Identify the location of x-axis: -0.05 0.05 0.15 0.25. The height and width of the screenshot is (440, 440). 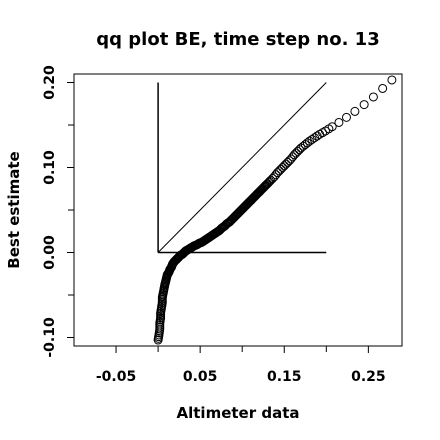
(241, 365).